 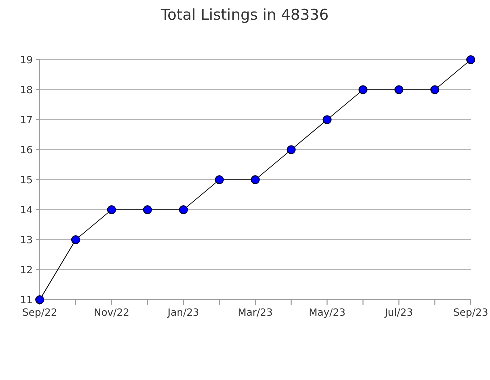 I want to click on x-tick-label: Nov/22, so click(x=112, y=313).